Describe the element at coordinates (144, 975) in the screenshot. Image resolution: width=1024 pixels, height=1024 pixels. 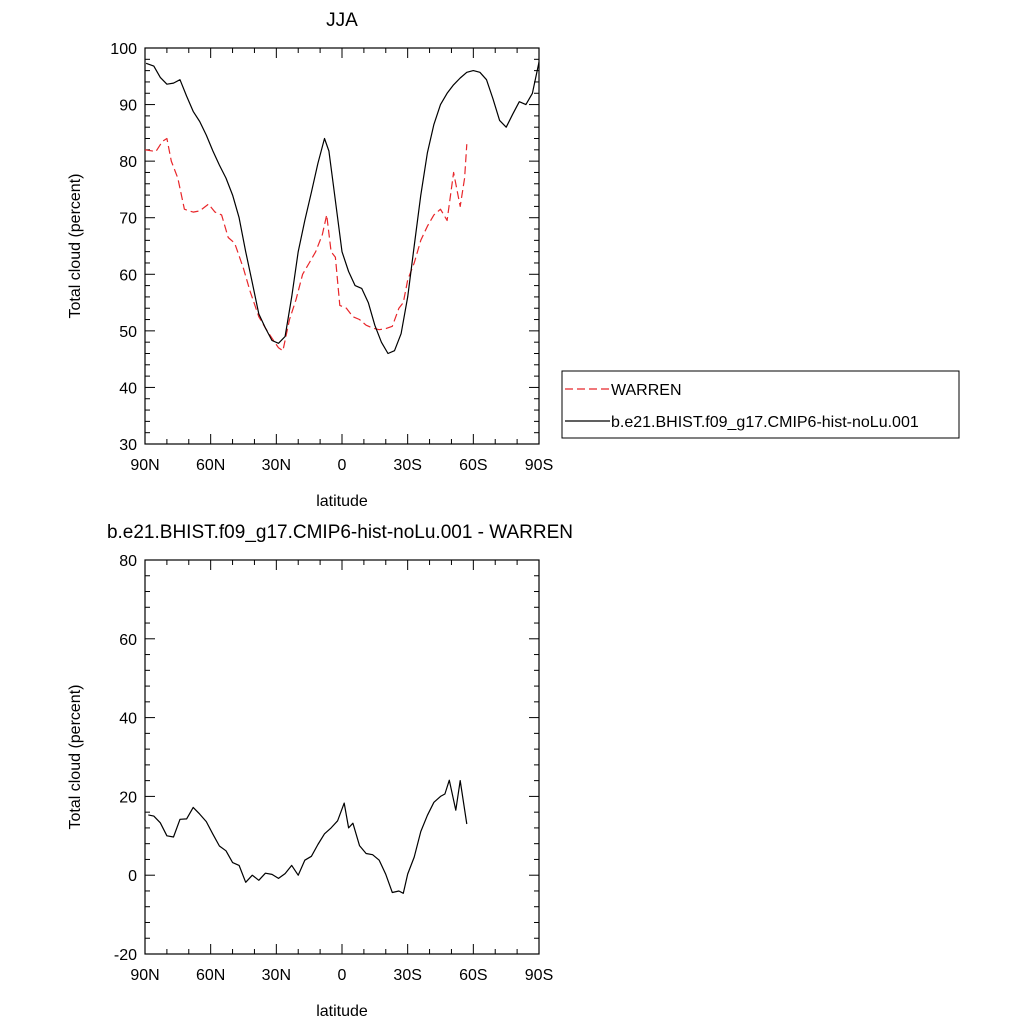
I see `bottom-x-tick-label: 90N` at that location.